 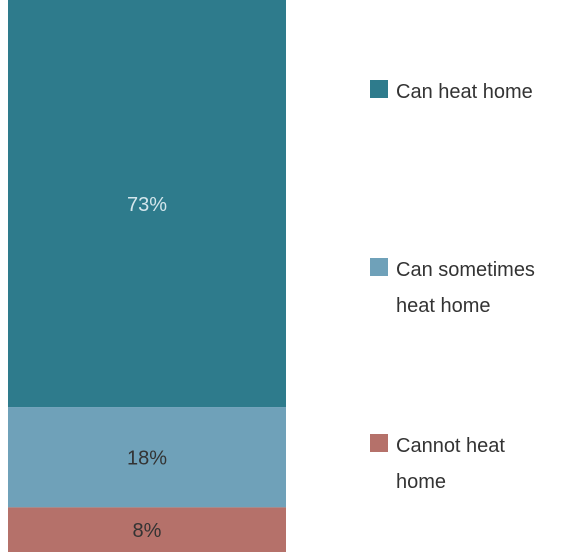 I want to click on data-label: 8%, so click(x=147, y=531).